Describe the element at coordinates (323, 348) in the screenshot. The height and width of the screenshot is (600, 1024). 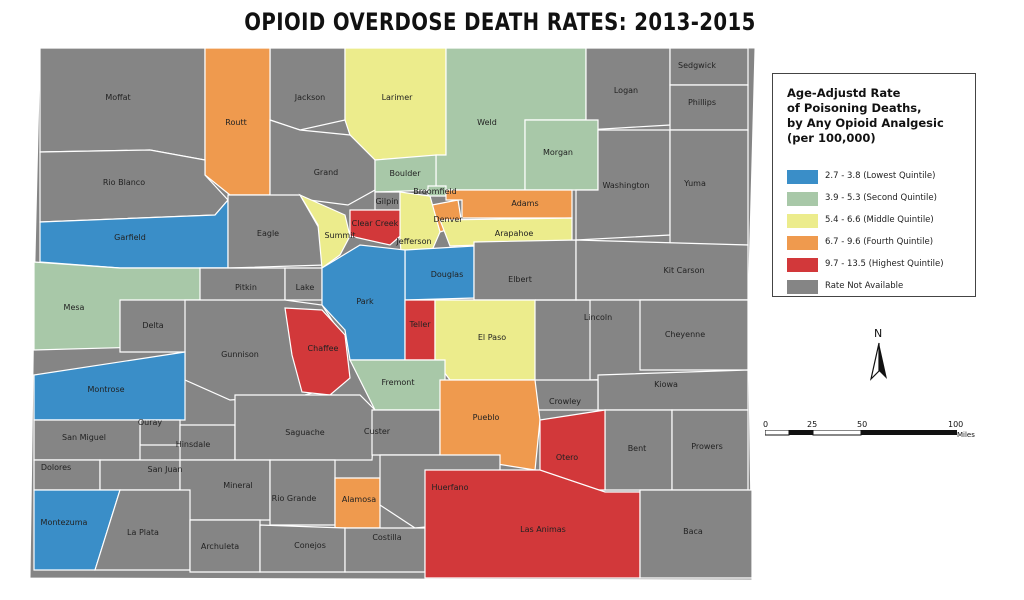
I see `county-label: Chaffee` at that location.